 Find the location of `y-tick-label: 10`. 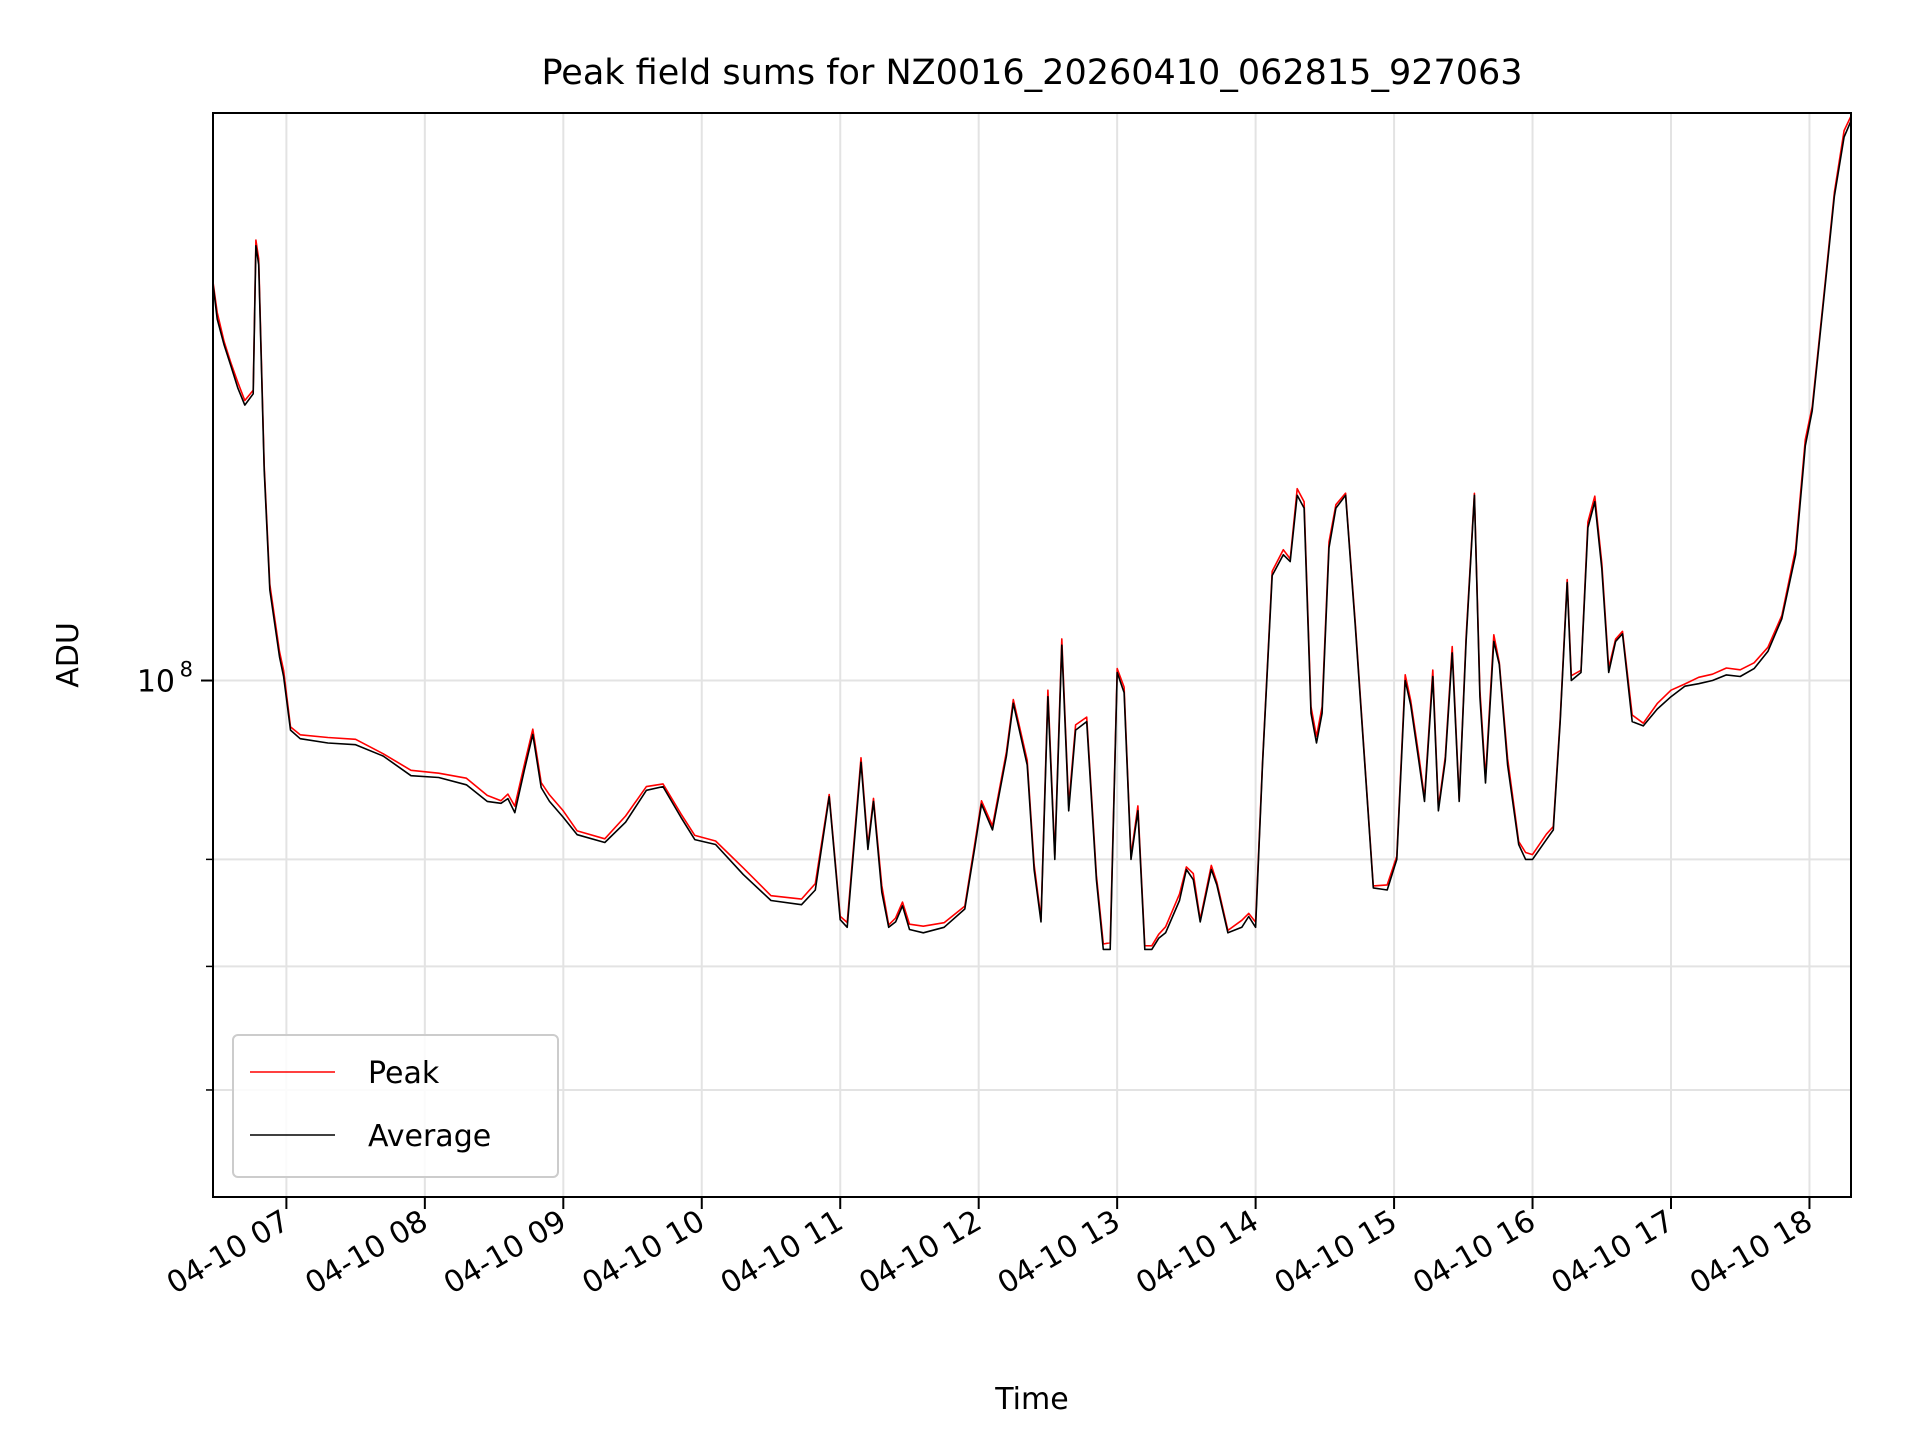

y-tick-label: 10 is located at coordinates (156, 682).